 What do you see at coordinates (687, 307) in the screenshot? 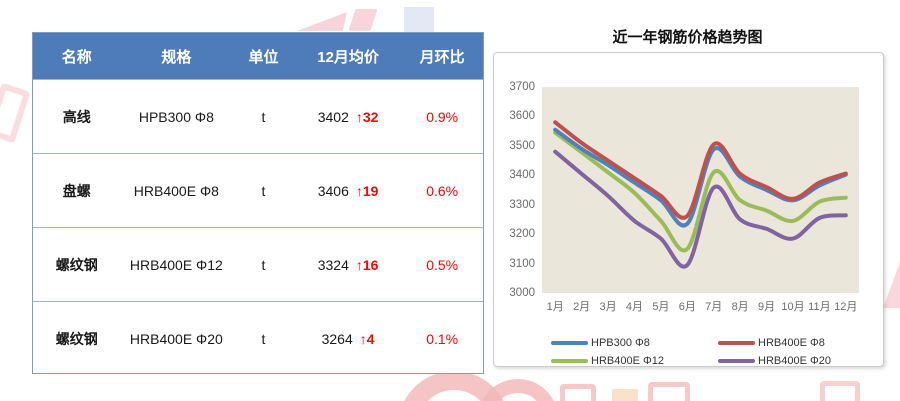
I see `x-axis-tick-label: 6月` at bounding box center [687, 307].